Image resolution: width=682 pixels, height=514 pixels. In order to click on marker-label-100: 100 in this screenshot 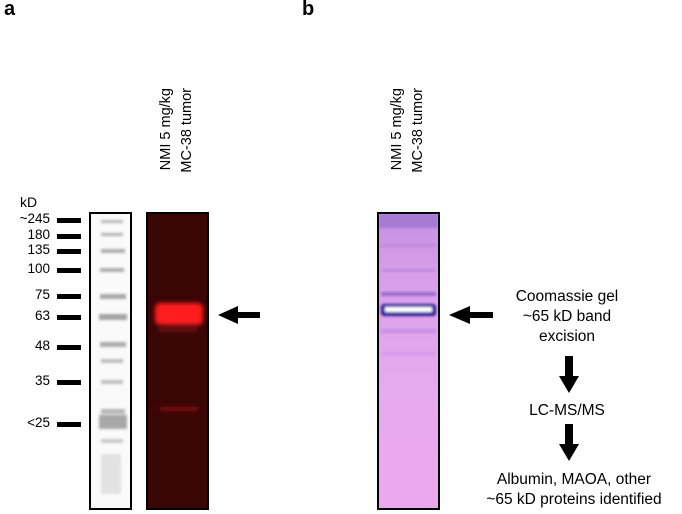, I will do `click(38, 268)`.